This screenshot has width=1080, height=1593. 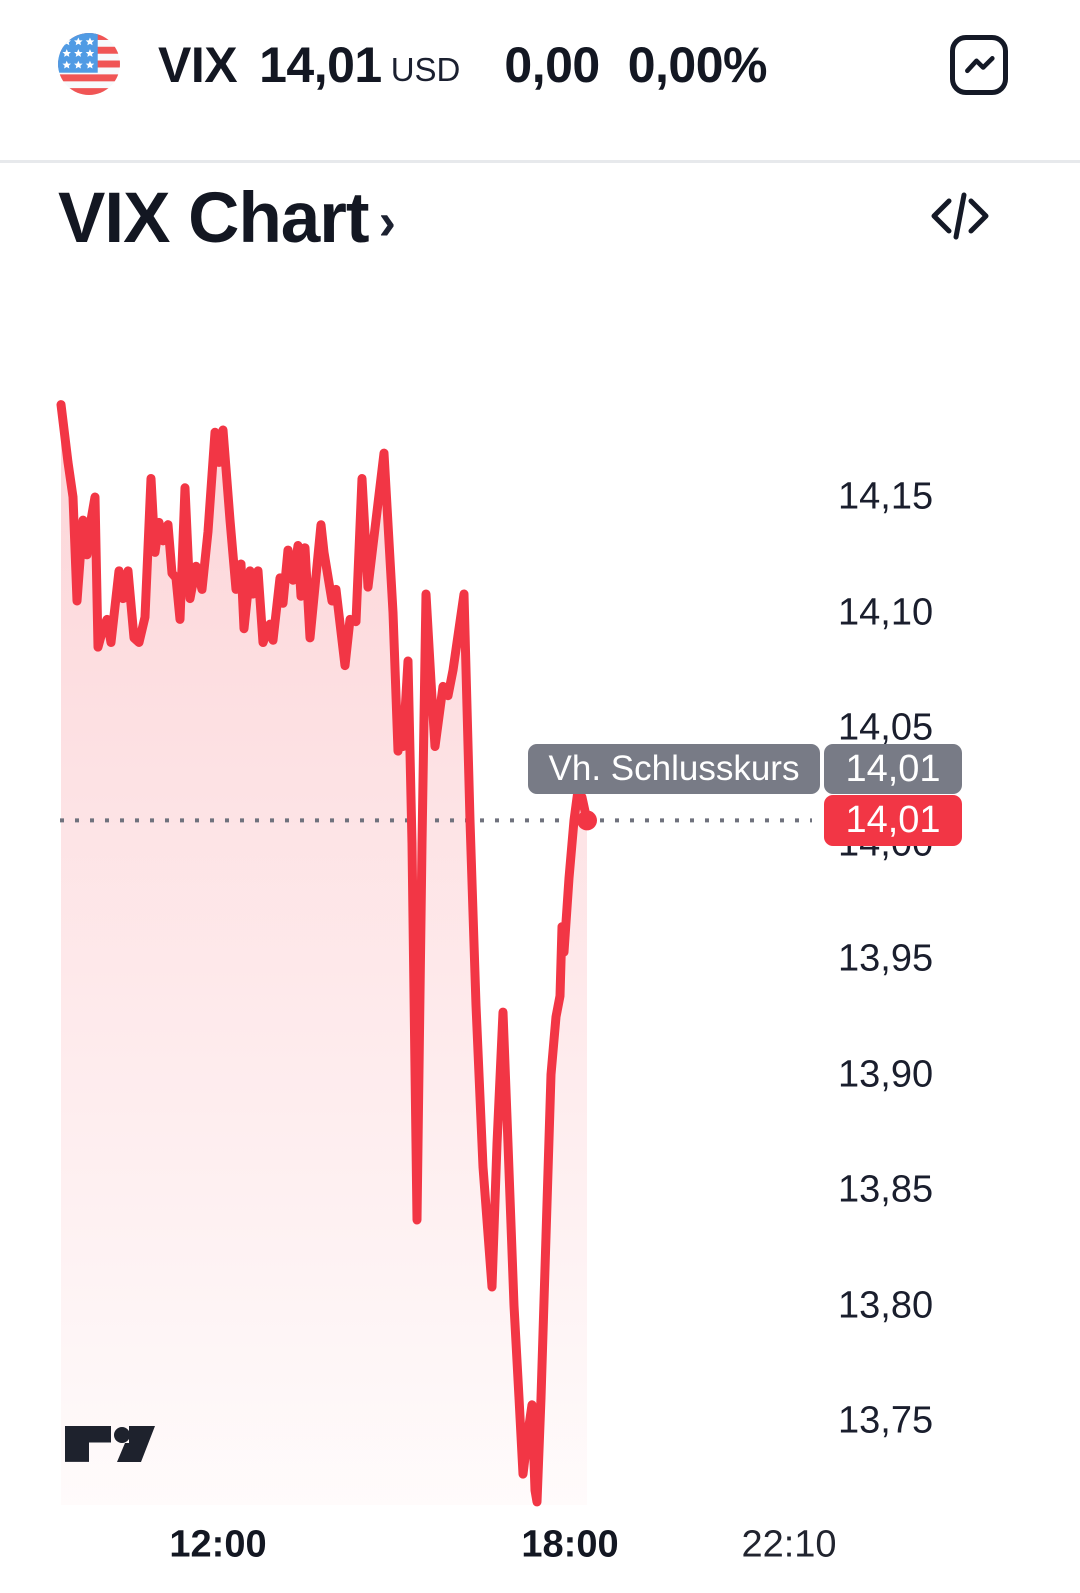 I want to click on last-price-dot, so click(x=587, y=820).